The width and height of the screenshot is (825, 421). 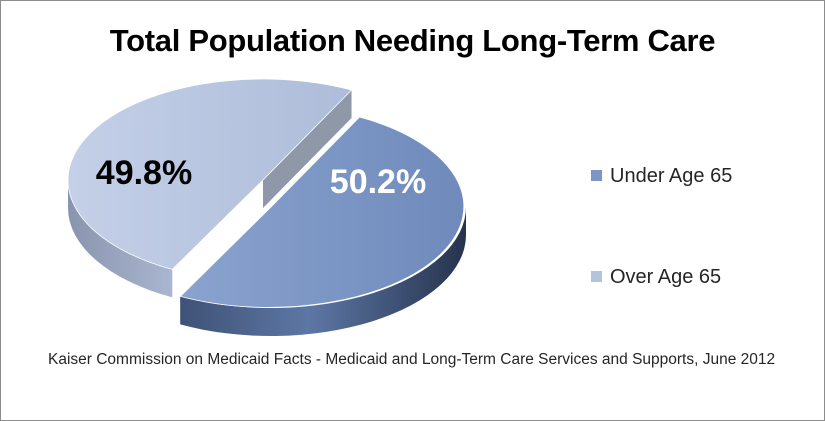 What do you see at coordinates (412, 40) in the screenshot?
I see `chart-title: Total Population Needing Long-Term Care` at bounding box center [412, 40].